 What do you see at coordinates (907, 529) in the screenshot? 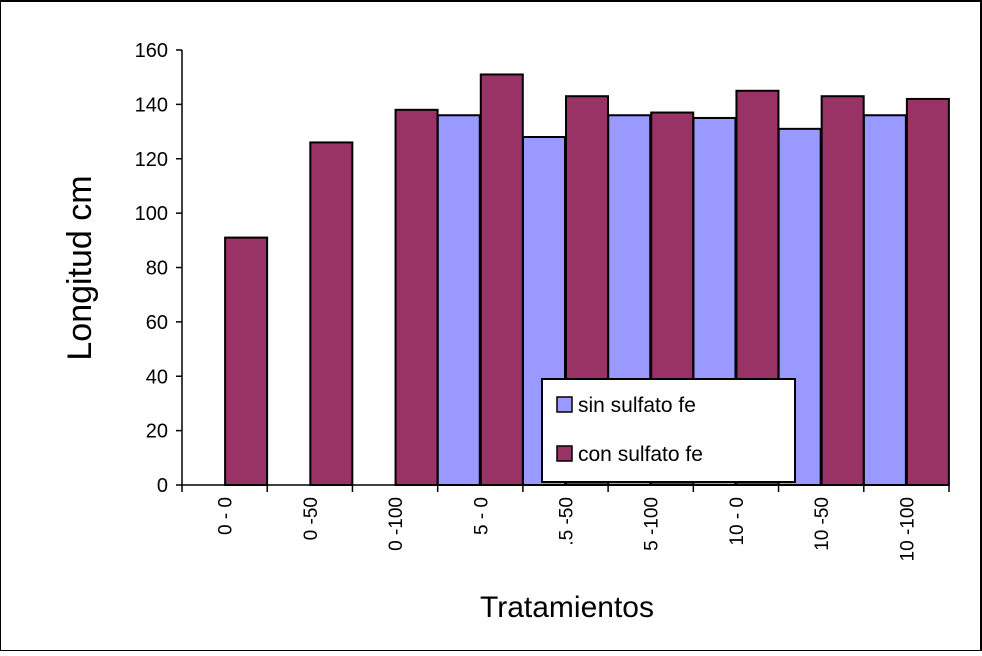
I see `x-tick-label: 10 -100` at bounding box center [907, 529].